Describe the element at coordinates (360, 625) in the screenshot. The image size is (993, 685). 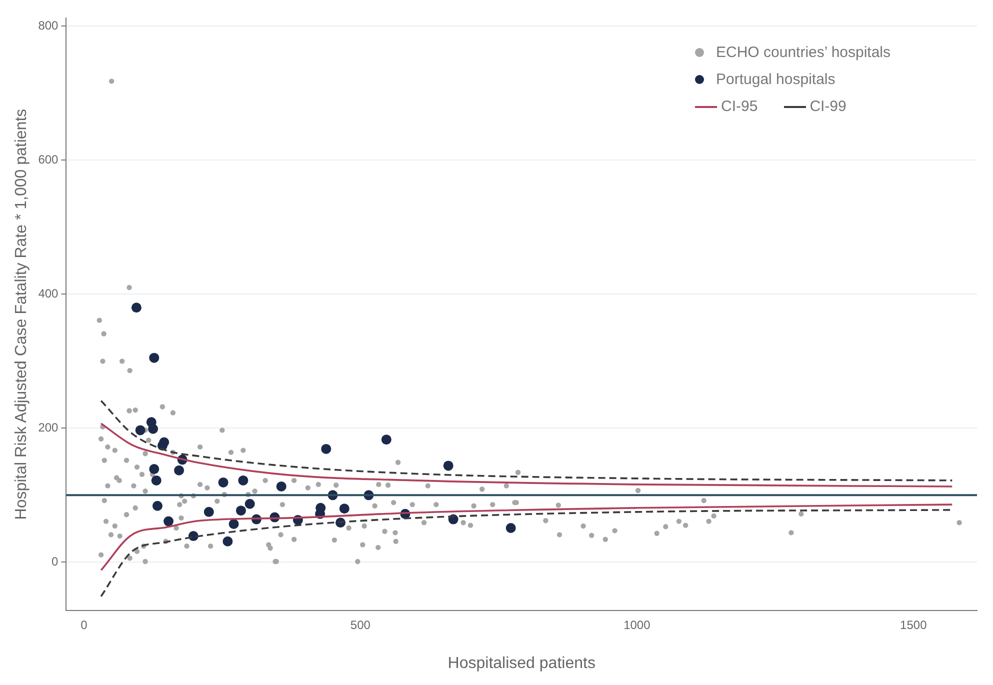
I see `x-tick-label: 500` at that location.